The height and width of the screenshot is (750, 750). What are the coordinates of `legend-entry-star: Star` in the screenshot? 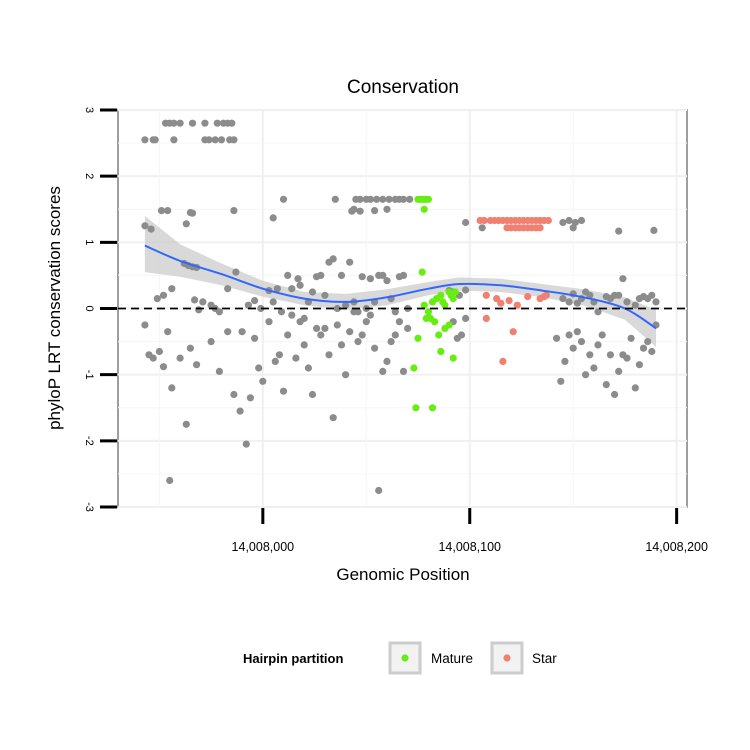 It's located at (523, 658).